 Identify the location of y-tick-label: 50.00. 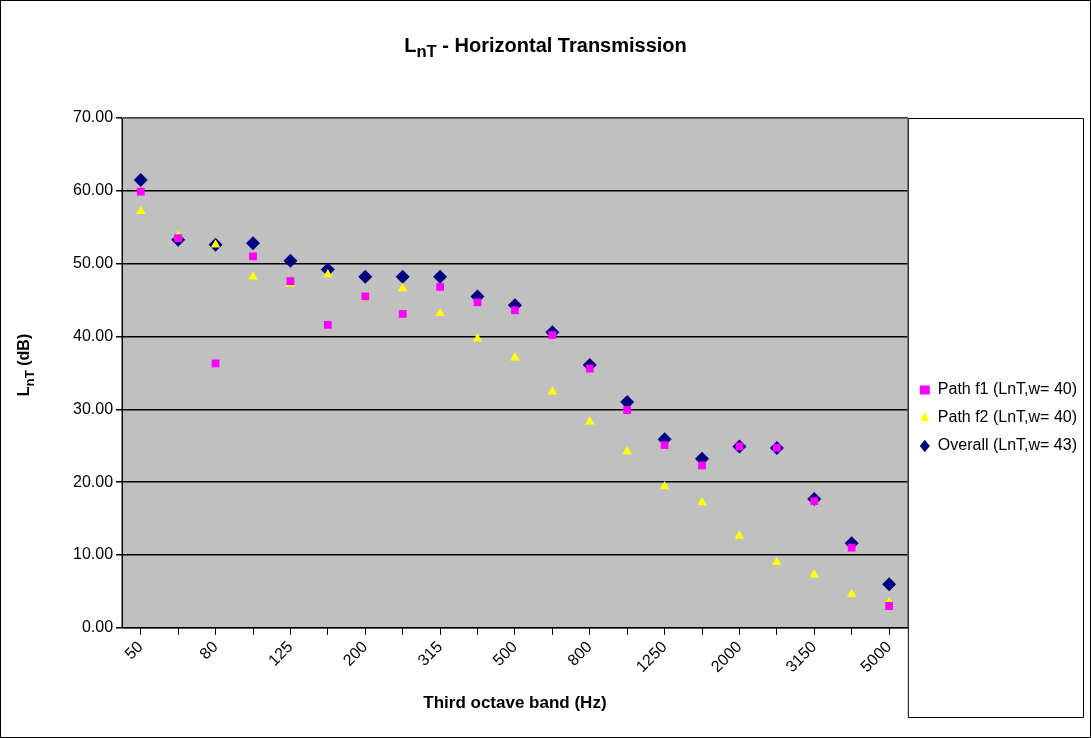
(93, 263).